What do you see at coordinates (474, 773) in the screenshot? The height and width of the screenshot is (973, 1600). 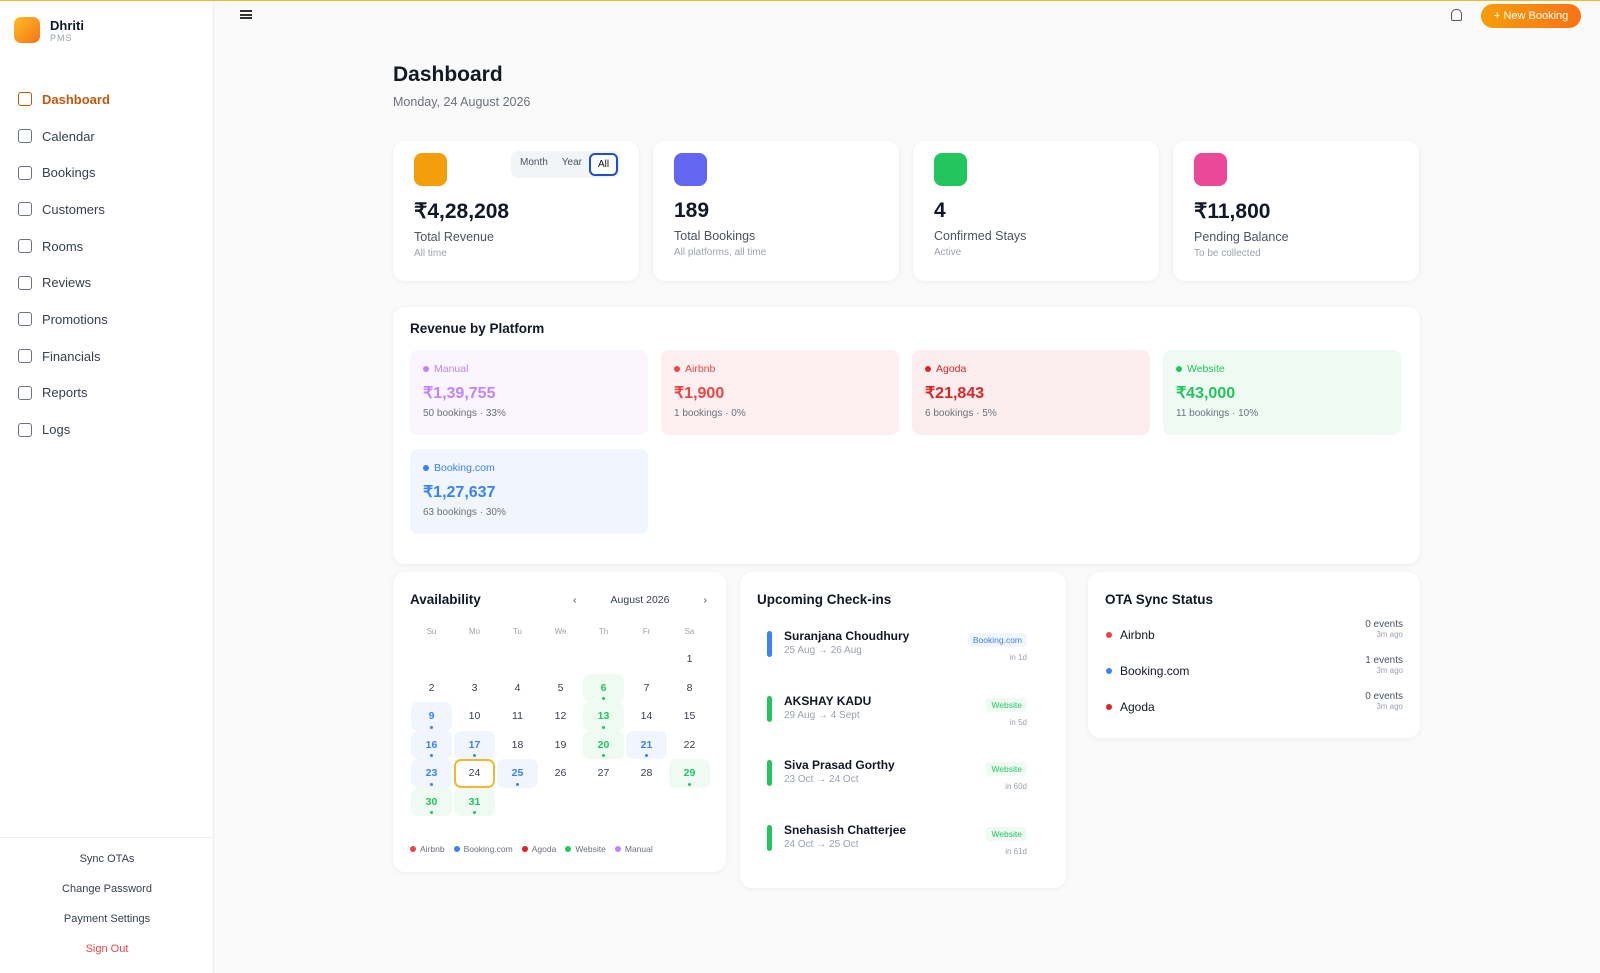 I see `day: 24` at bounding box center [474, 773].